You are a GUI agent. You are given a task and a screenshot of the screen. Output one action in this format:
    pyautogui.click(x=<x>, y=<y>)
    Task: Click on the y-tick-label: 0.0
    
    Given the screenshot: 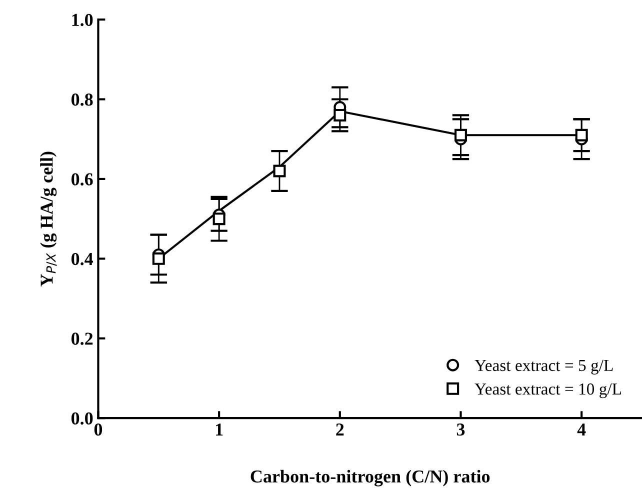 What is the action you would take?
    pyautogui.click(x=82, y=418)
    